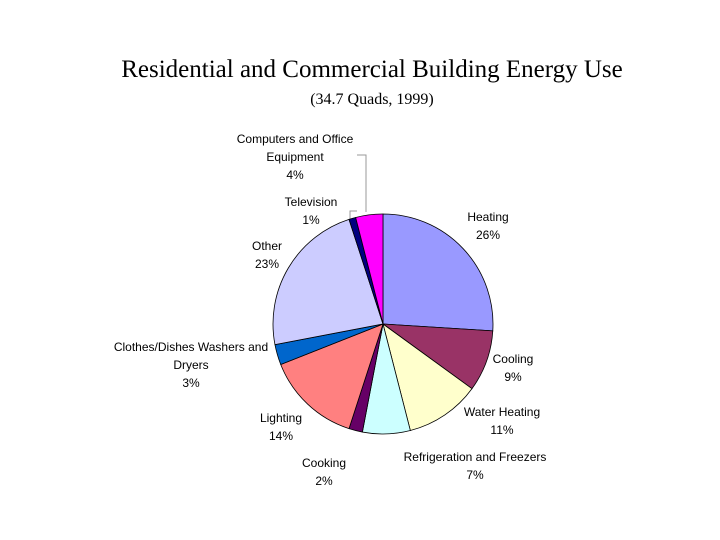 This screenshot has height=540, width=720. What do you see at coordinates (502, 430) in the screenshot?
I see `value-label: 11%` at bounding box center [502, 430].